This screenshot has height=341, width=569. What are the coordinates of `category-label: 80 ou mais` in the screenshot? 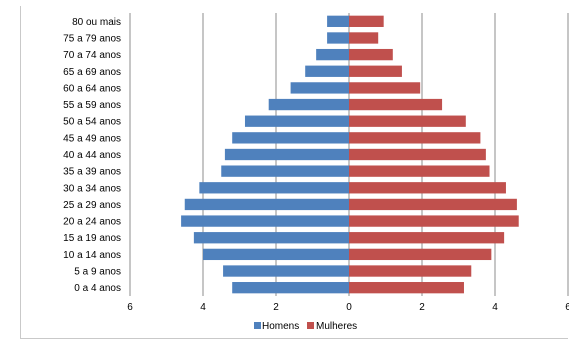 It's located at (96, 22).